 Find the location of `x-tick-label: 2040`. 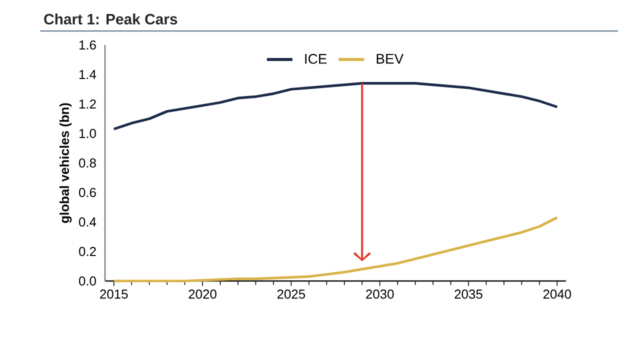

x-tick-label: 2040 is located at coordinates (557, 294).